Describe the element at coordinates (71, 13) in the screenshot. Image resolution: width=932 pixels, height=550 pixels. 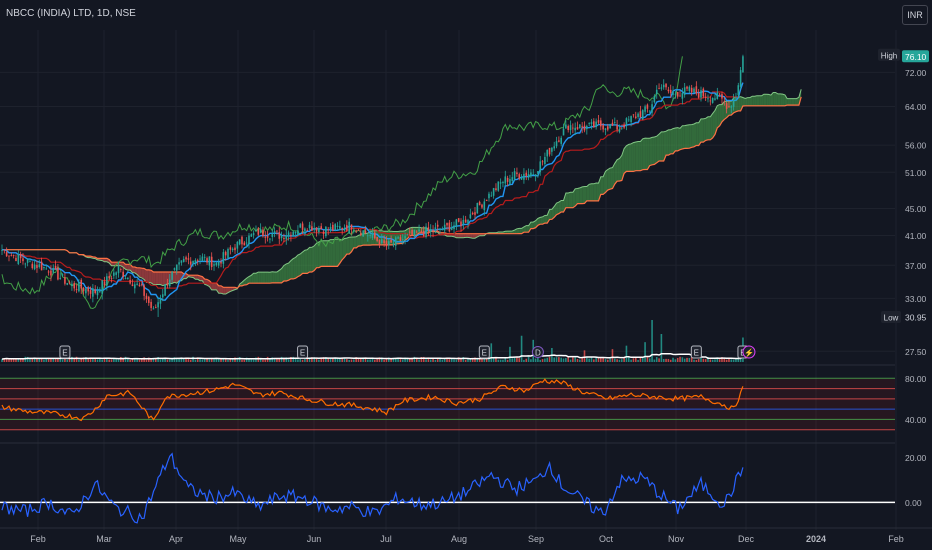
I see `symbol-title: NBCC (INDIA) LTD, 1D, NSE` at that location.